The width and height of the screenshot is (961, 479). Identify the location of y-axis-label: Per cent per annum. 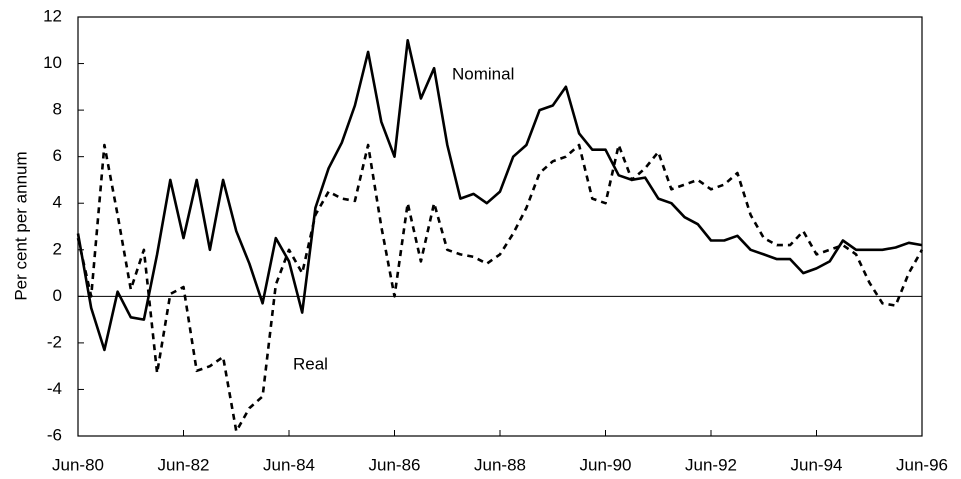
(20, 225).